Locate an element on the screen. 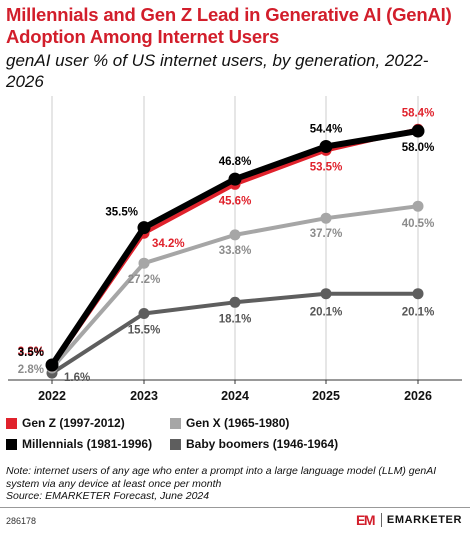 The height and width of the screenshot is (534, 470). legend-label-baby-boomers: Baby boomers (1946-1964) is located at coordinates (262, 444).